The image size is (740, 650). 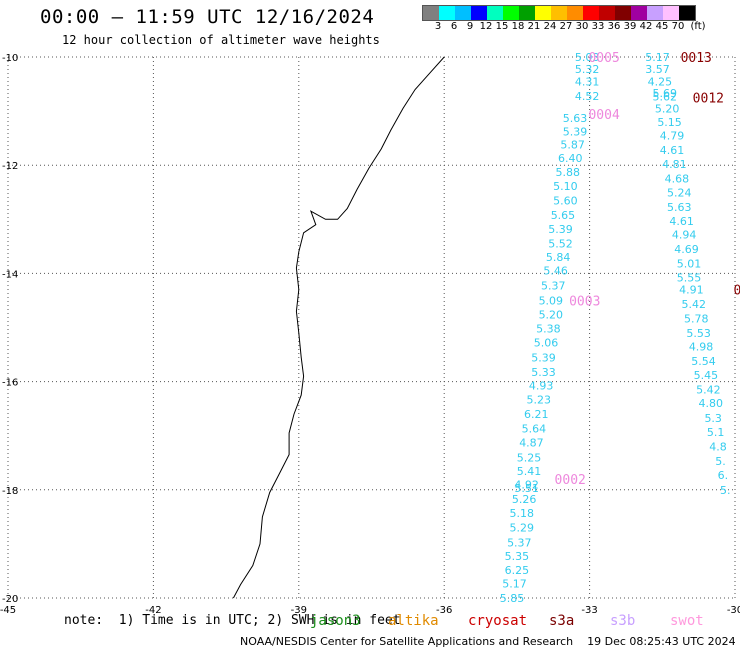 I want to click on chart-title: 00:00 – 11:59 UTC 12/16/2024, so click(x=207, y=17).